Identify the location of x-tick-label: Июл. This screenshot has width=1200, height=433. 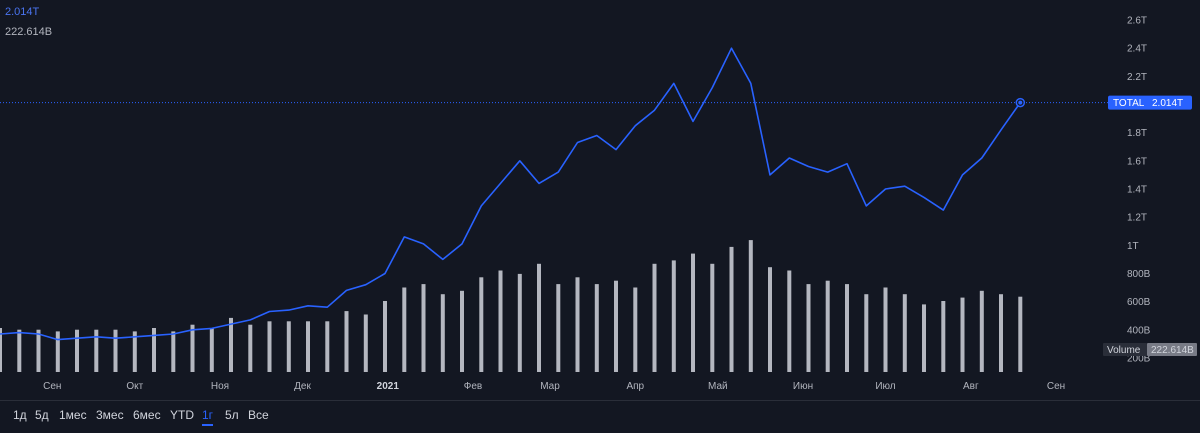
(885, 386).